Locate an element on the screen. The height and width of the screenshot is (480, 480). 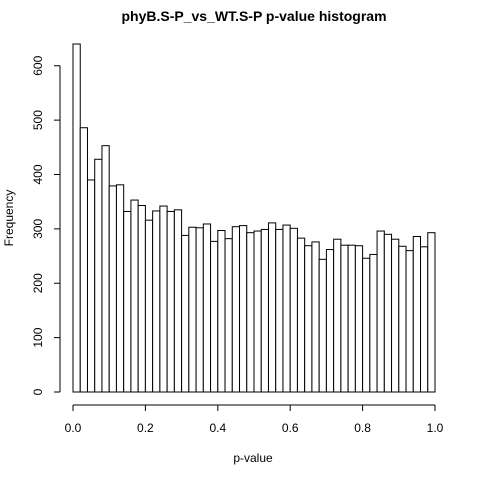
x-tick-label: 0.4 is located at coordinates (217, 428).